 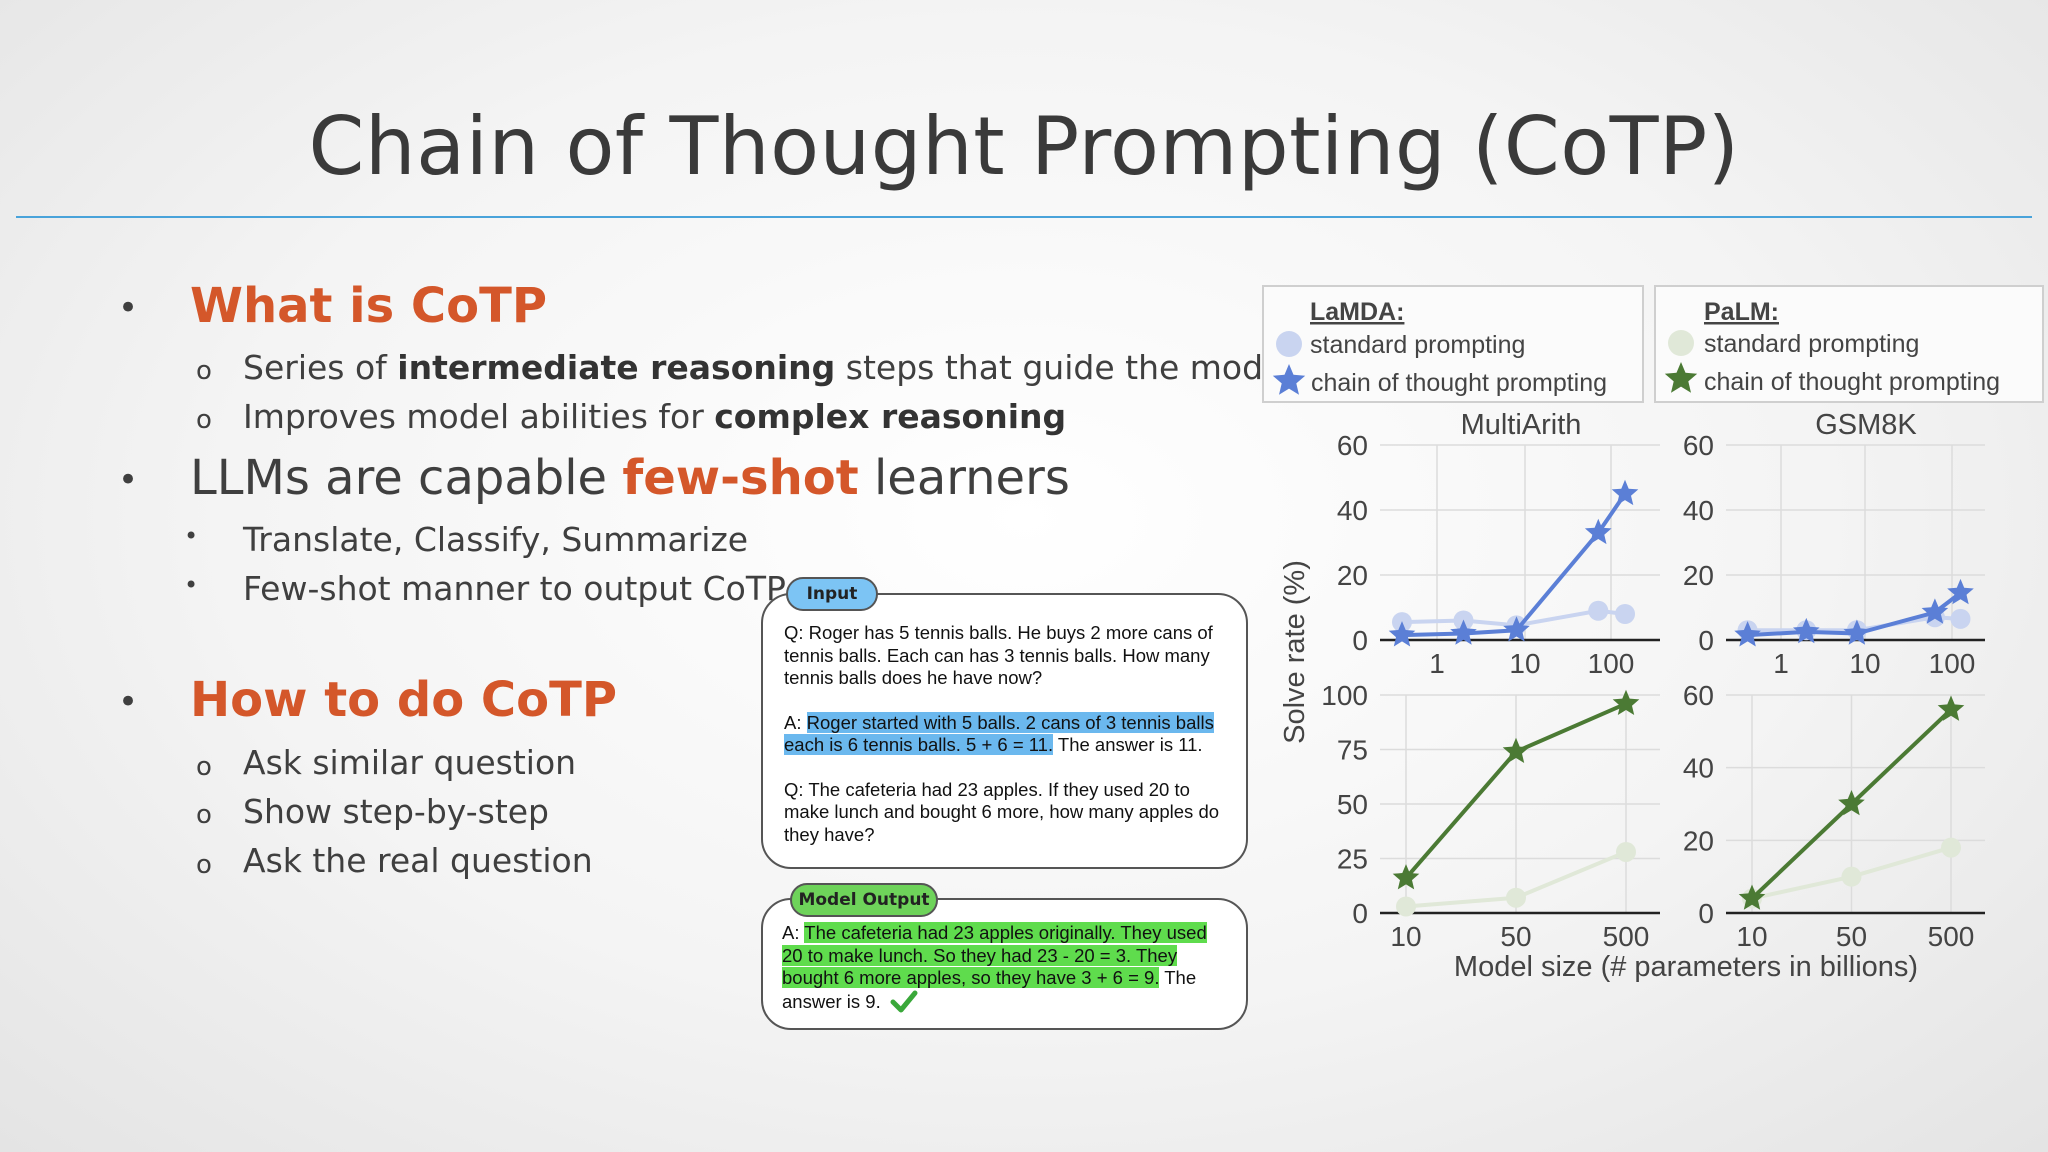 I want to click on answer-suffix: The answer is 11., so click(x=1128, y=744).